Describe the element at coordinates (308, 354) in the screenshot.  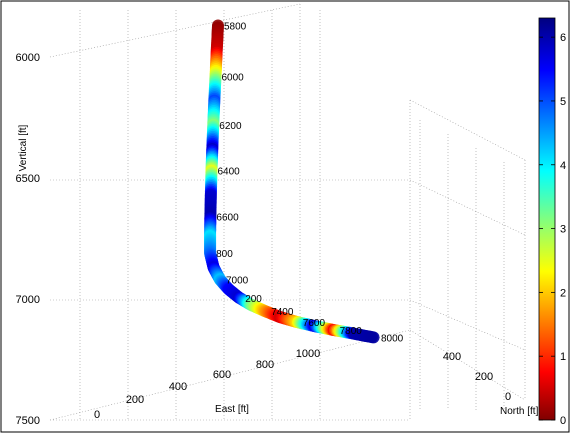
I see `x-tick-label: 1000` at that location.